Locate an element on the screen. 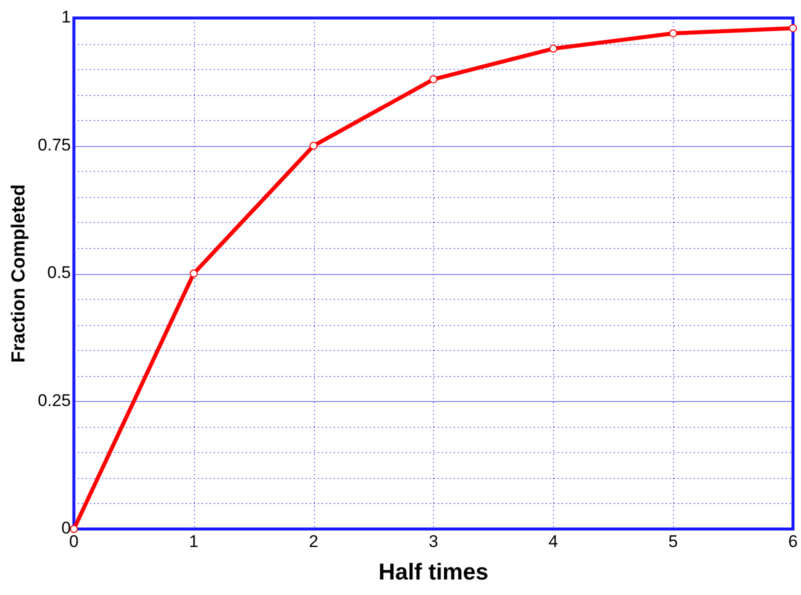 The height and width of the screenshot is (595, 801). y-tick-label: 0.25 is located at coordinates (54, 400).